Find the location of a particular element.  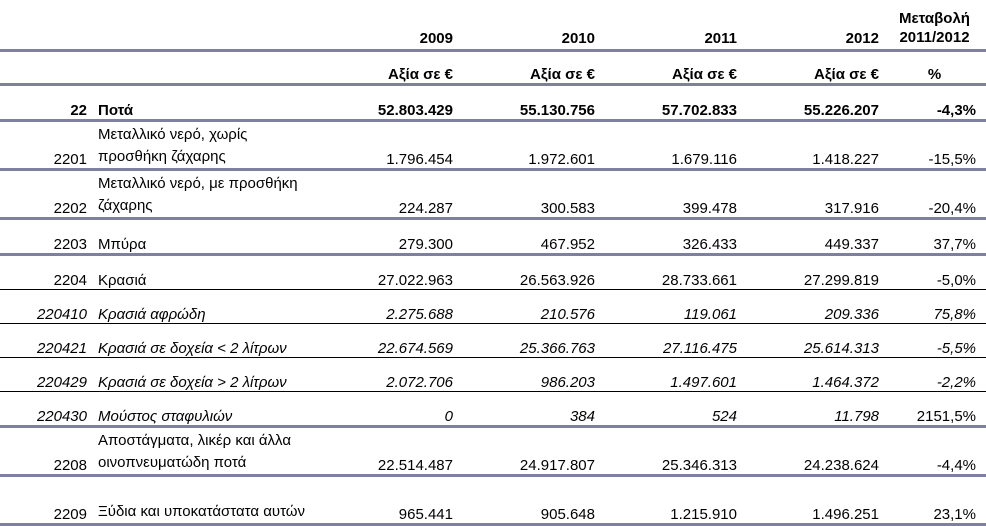

value-2009: 52.803.429 is located at coordinates (386, 102).